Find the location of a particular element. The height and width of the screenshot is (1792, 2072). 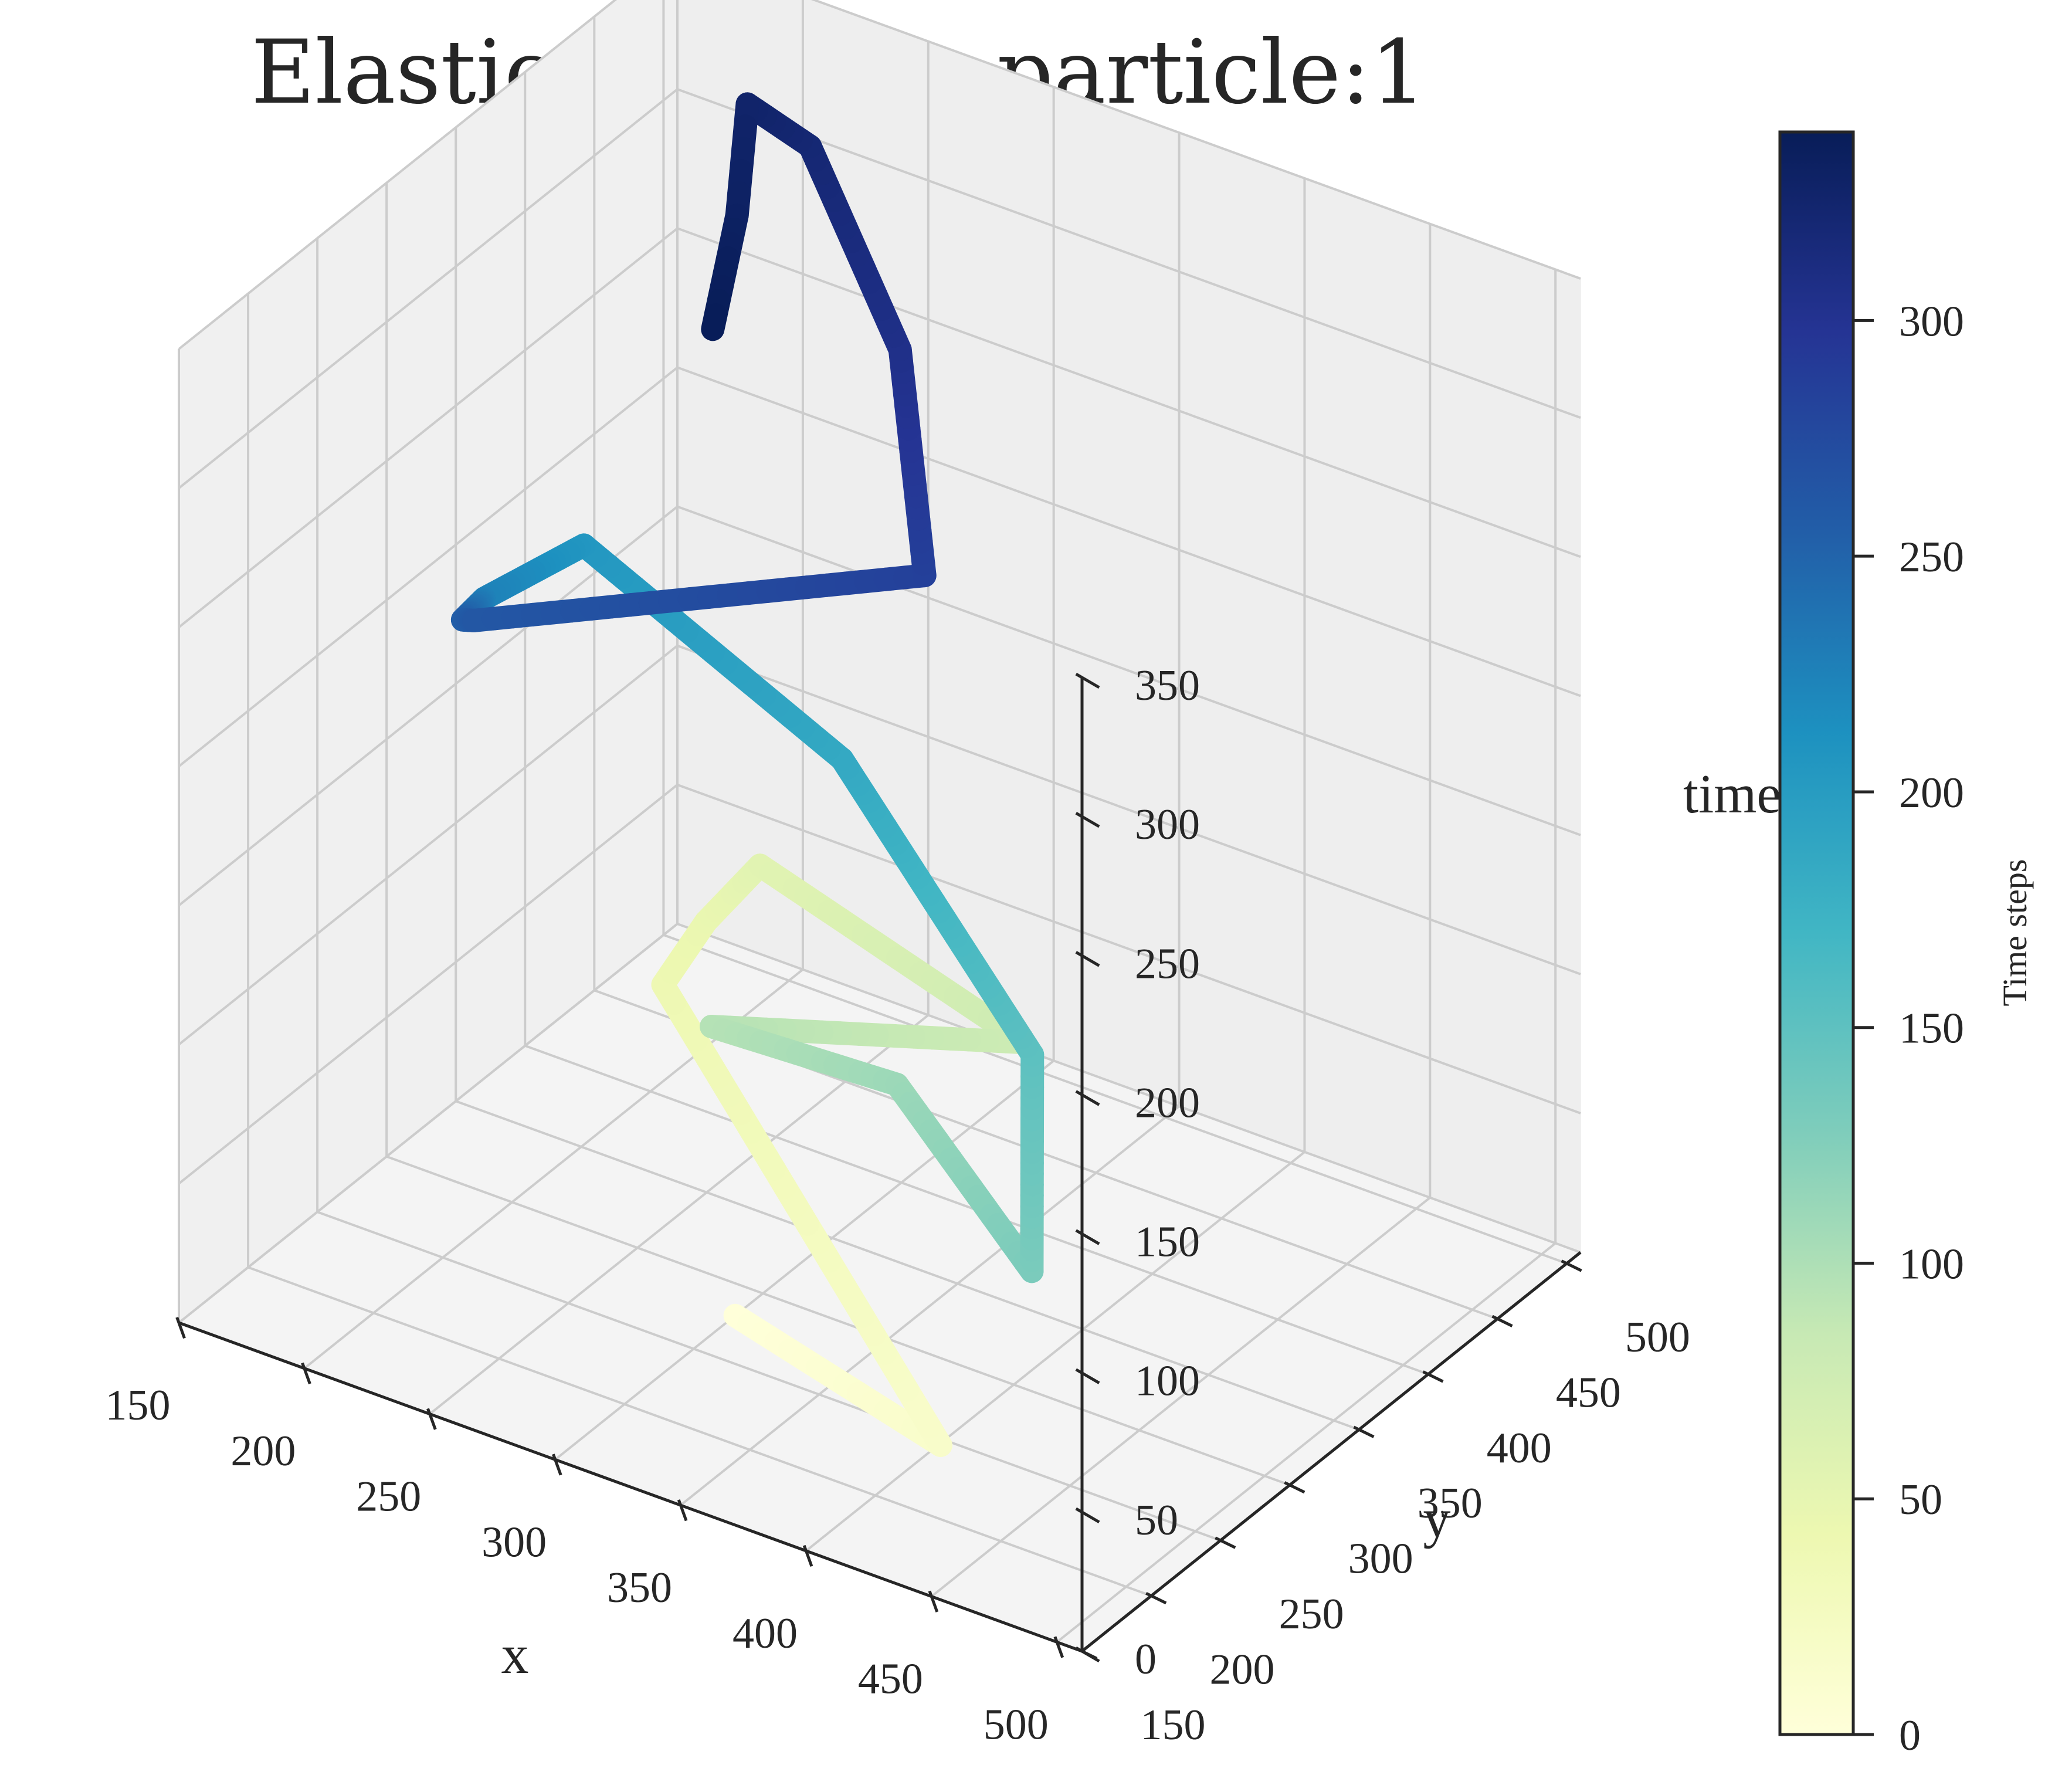

y-tick-label: 150 is located at coordinates (1173, 1725).